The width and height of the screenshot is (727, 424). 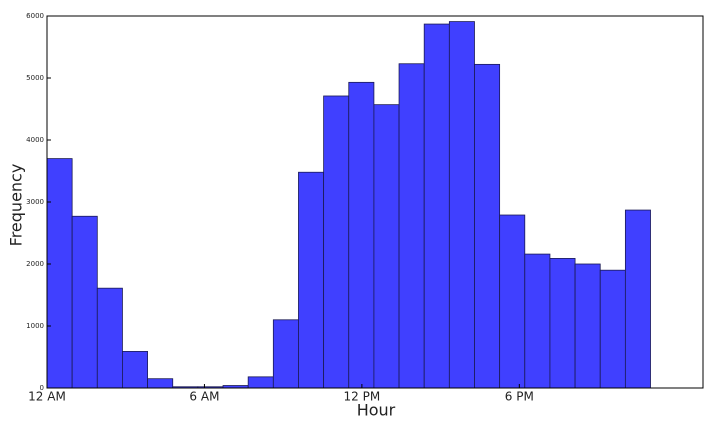 I want to click on y-axis-label: Frequency, so click(x=16, y=205).